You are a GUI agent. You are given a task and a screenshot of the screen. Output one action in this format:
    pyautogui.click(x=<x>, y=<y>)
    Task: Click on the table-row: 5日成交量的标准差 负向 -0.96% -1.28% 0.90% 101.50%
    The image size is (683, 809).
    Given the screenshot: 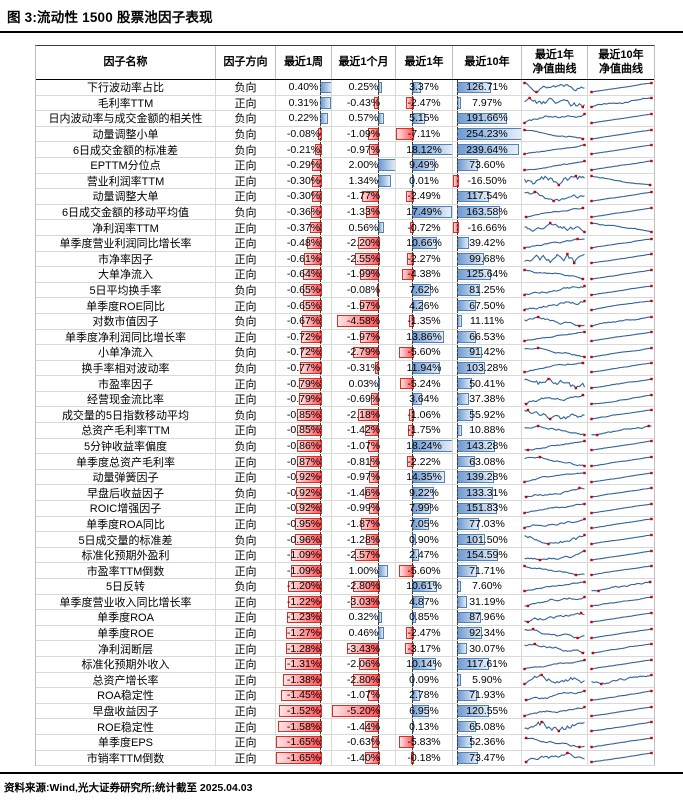 What is the action you would take?
    pyautogui.click(x=345, y=540)
    